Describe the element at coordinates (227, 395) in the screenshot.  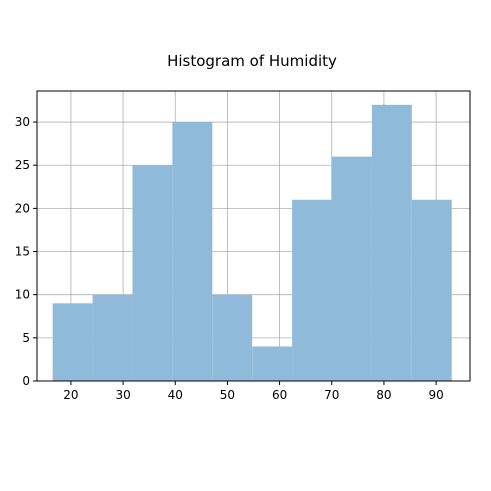
I see `x-tick-label: 50` at that location.